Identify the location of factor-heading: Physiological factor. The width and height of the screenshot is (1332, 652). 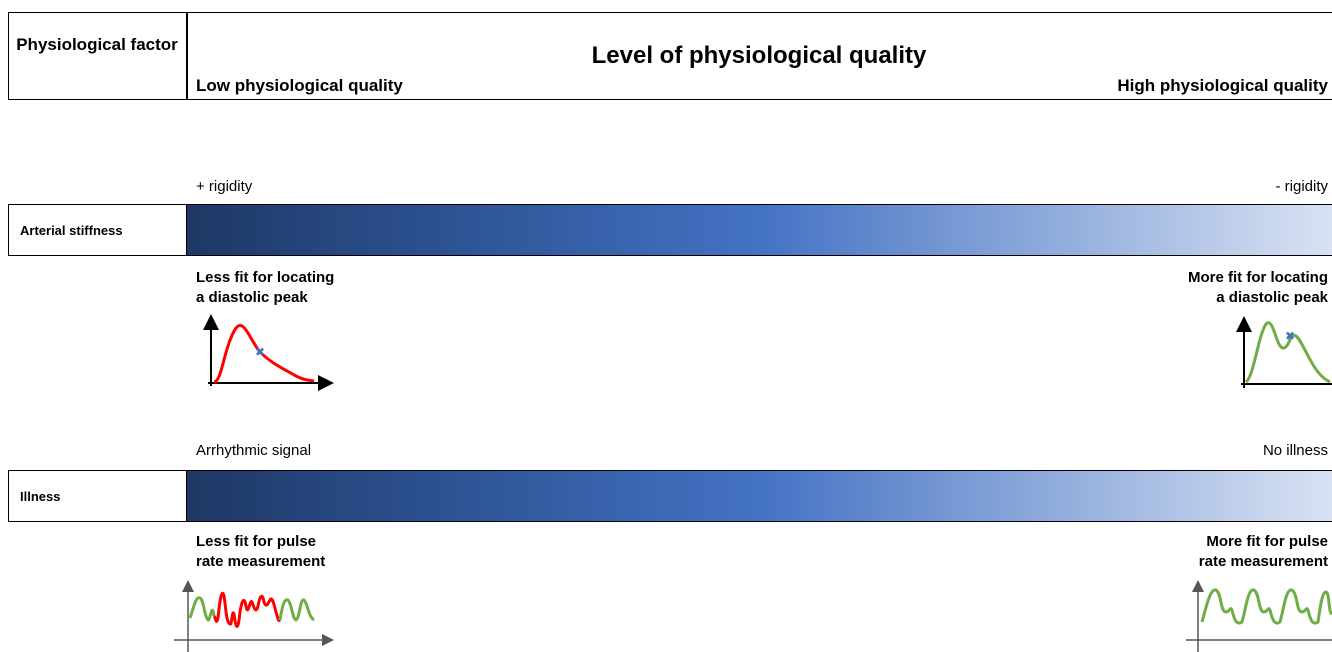
(97, 44).